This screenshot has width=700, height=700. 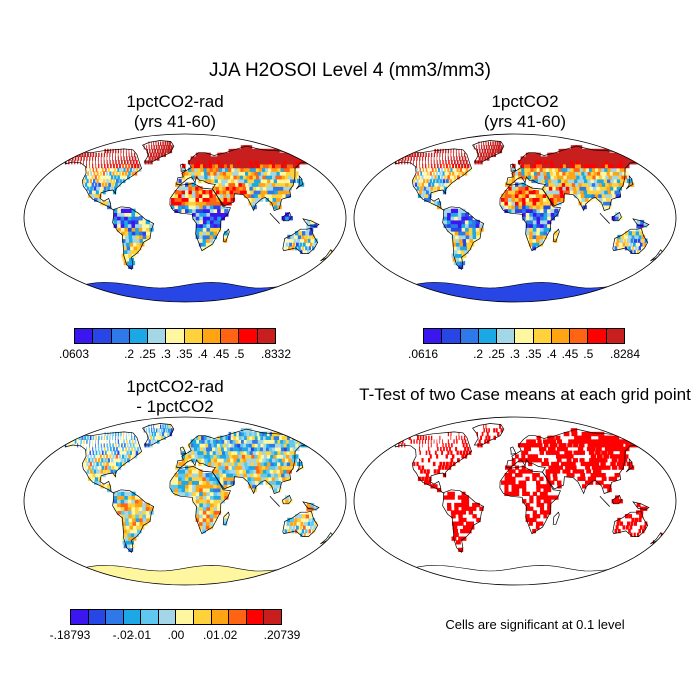 I want to click on coastline-greenland, so click(x=488, y=434).